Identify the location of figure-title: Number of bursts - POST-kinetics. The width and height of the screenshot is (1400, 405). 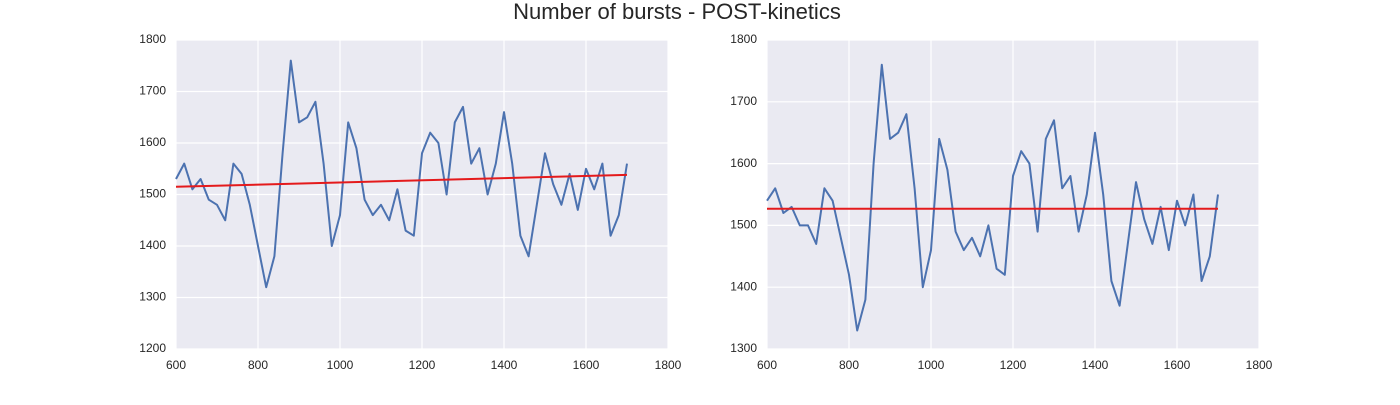
(677, 12).